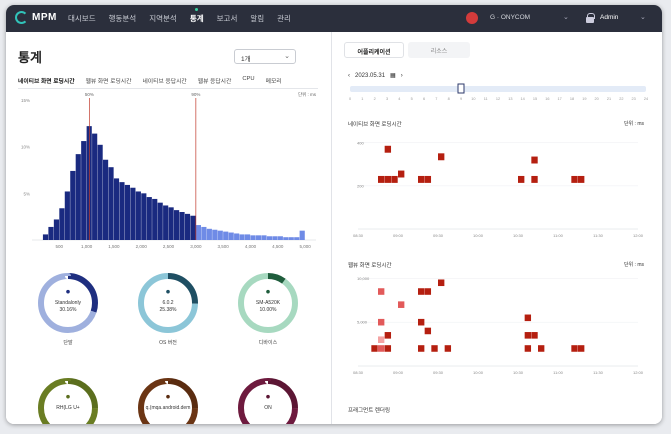 The image size is (671, 434). What do you see at coordinates (370, 266) in the screenshot?
I see `chart-title-webview: 웹뷰 화면 로딩시간` at bounding box center [370, 266].